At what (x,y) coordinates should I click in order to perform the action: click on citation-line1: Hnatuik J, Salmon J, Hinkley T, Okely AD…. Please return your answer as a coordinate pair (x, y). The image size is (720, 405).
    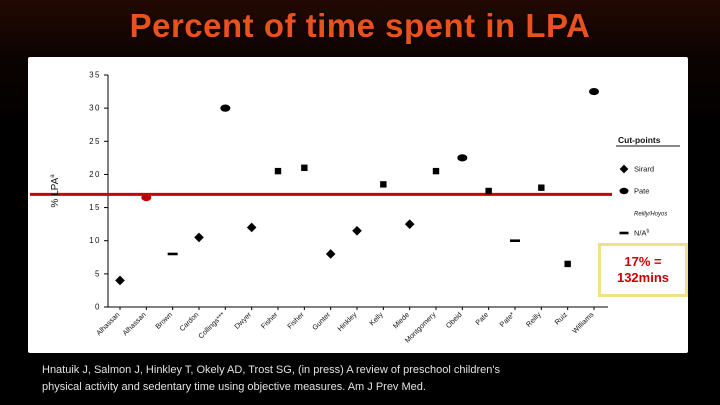
    Looking at the image, I should click on (271, 370).